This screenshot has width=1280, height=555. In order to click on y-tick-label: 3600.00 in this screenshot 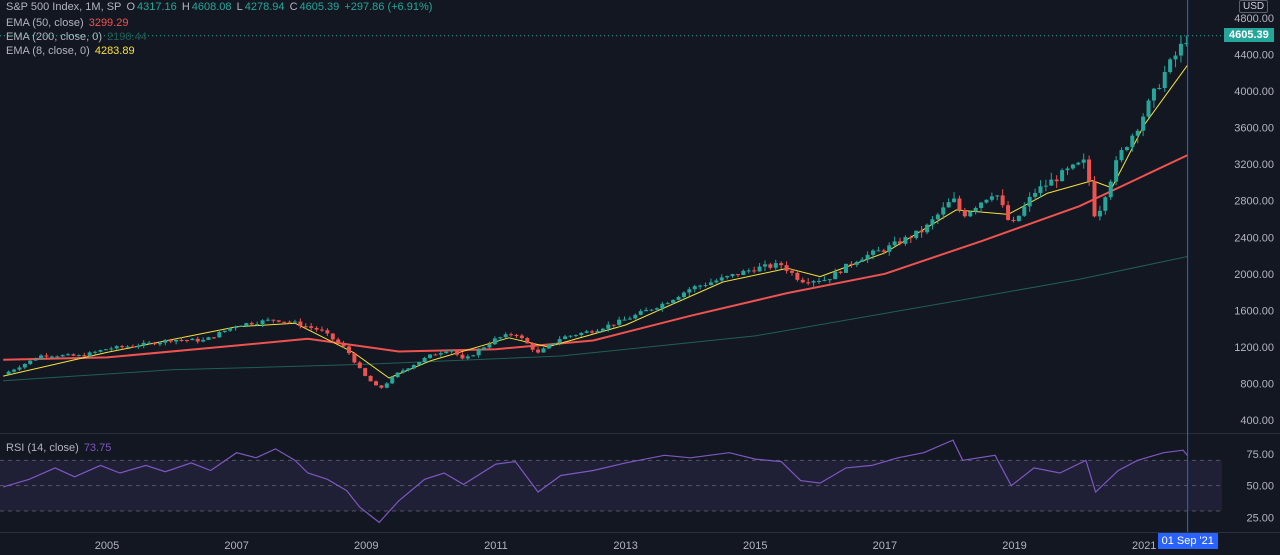, I will do `click(1254, 129)`.